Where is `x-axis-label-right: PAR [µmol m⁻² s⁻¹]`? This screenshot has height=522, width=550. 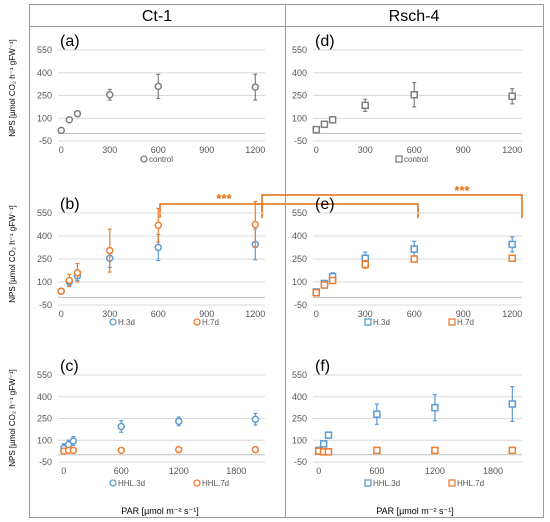
x-axis-label-right: PAR [µmol m⁻² s⁻¹] is located at coordinates (415, 511).